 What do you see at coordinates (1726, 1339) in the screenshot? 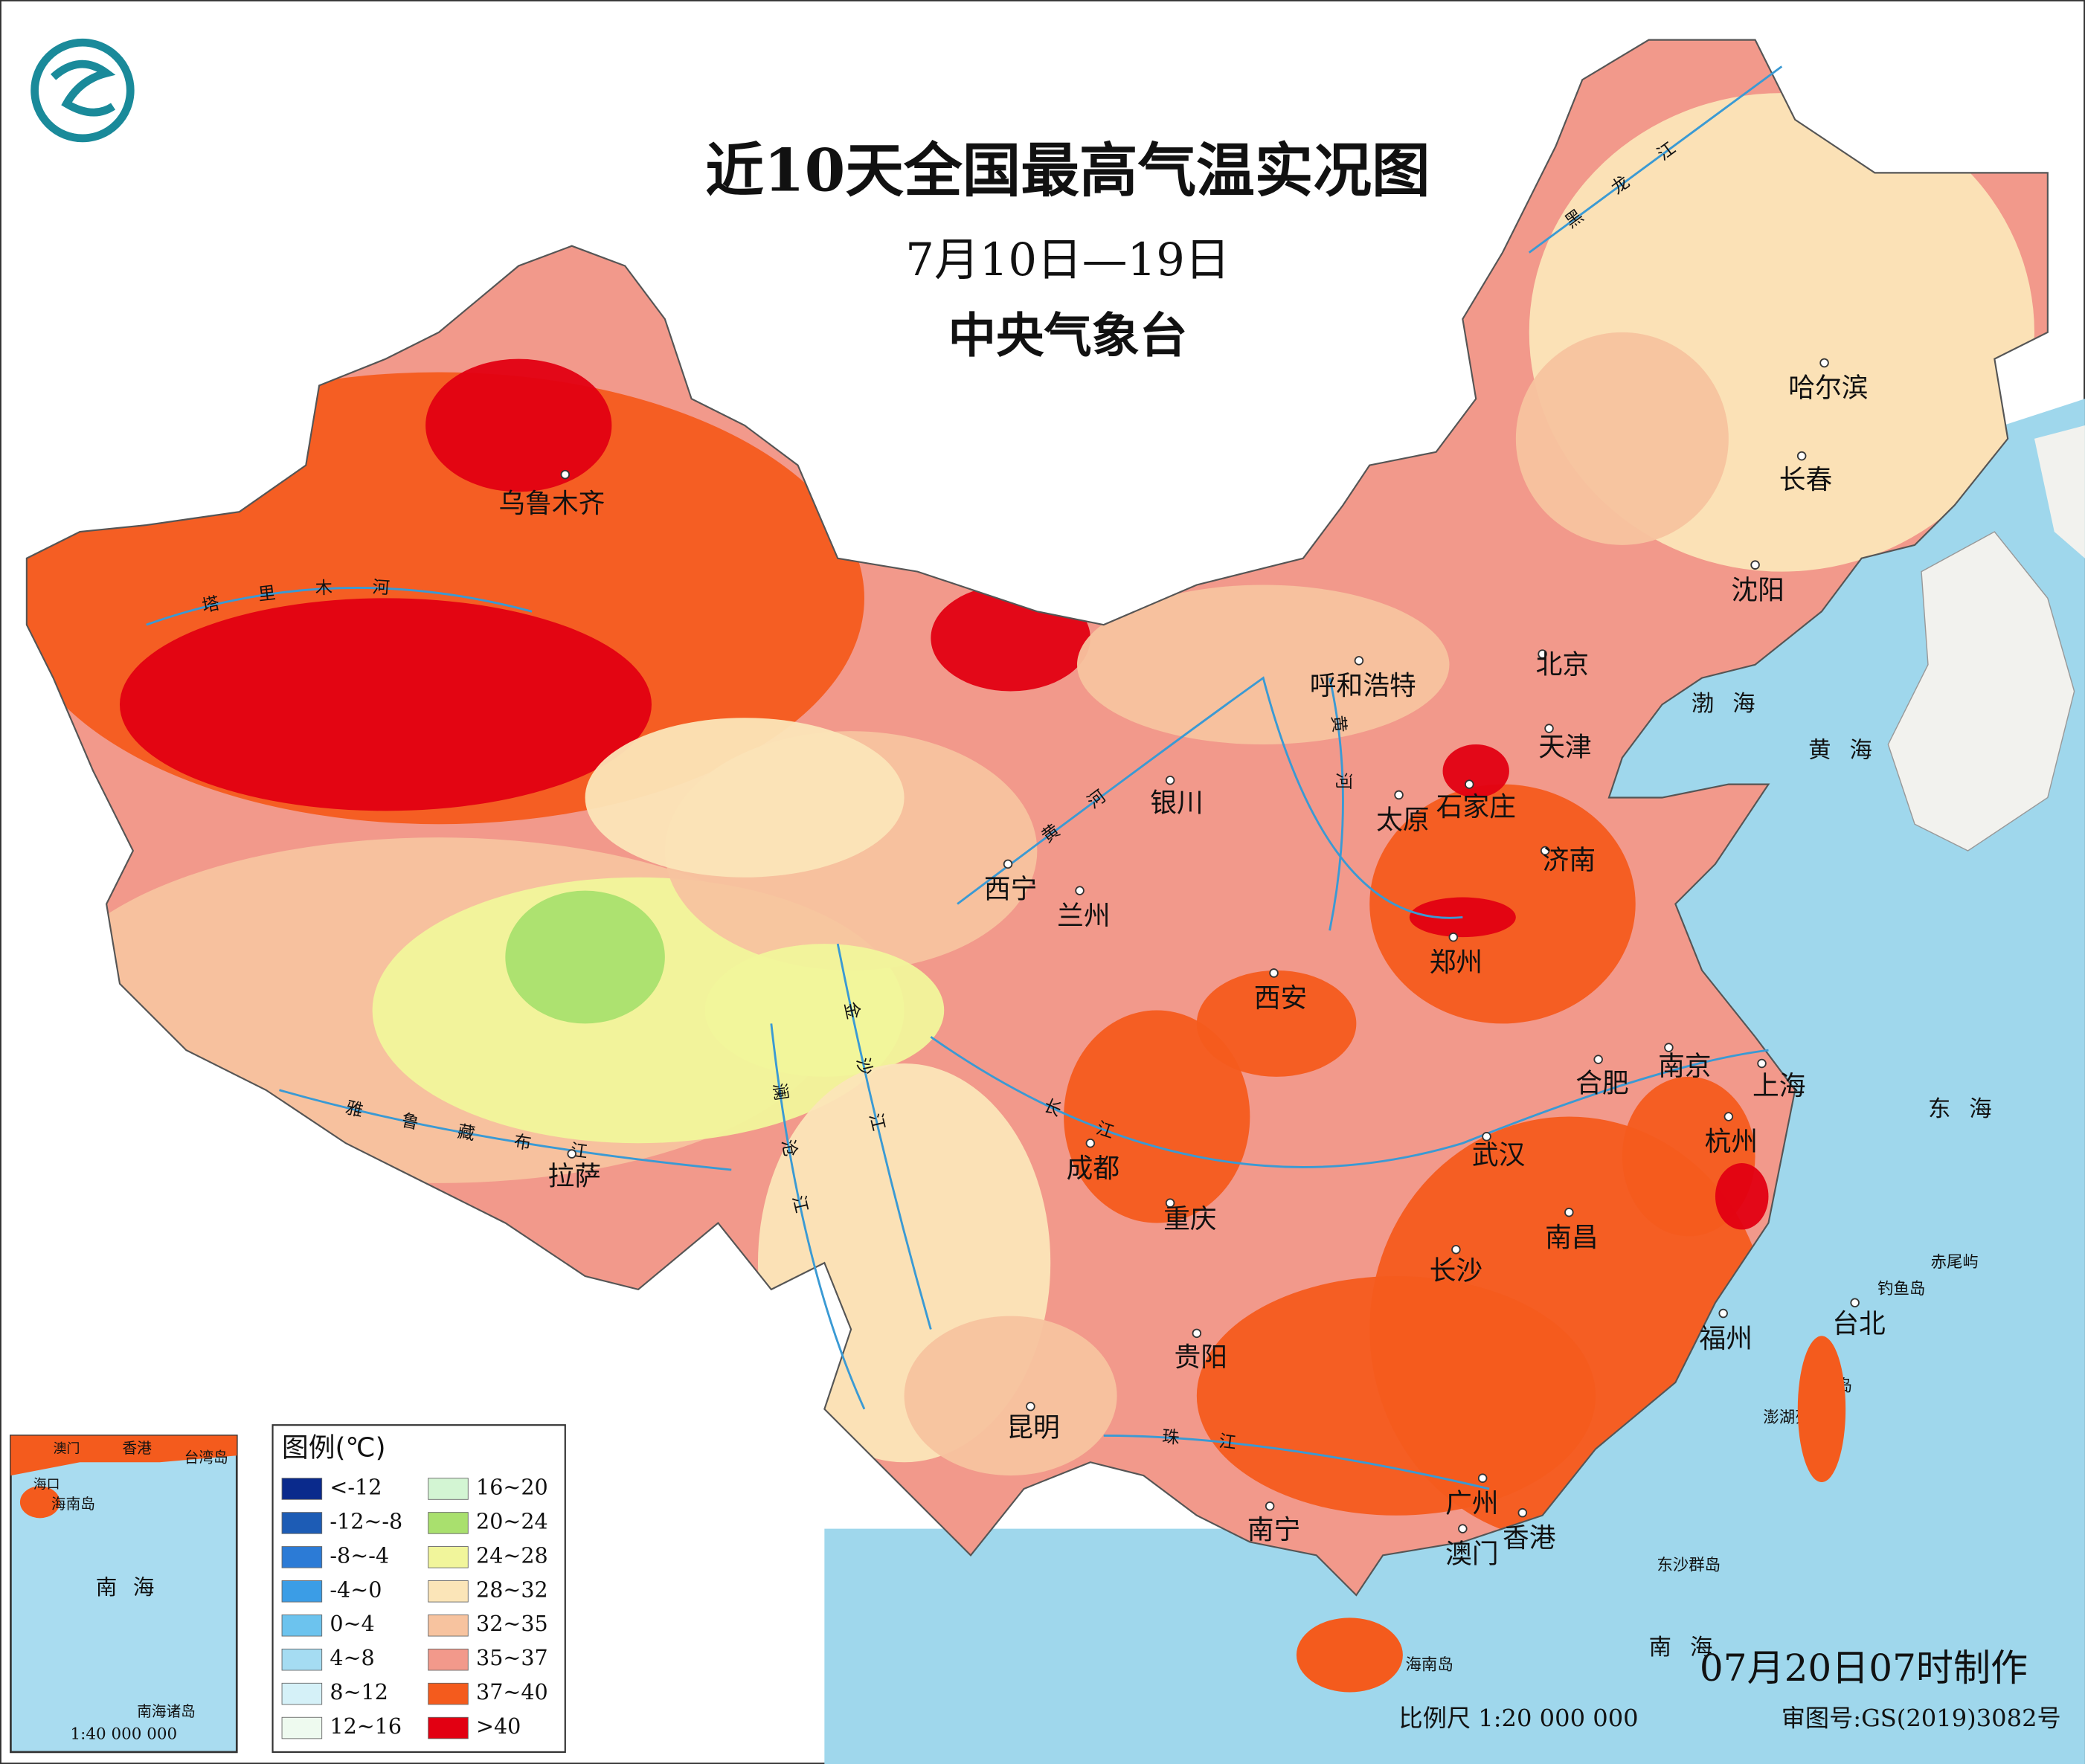
I see `city-label: 福州` at bounding box center [1726, 1339].